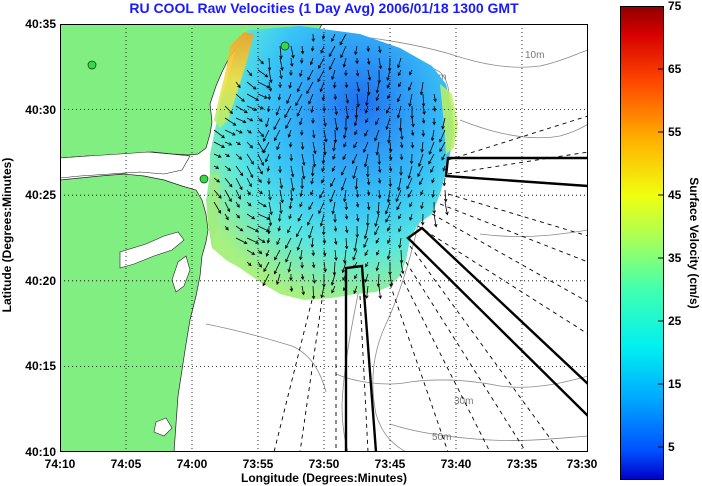 Image resolution: width=702 pixels, height=486 pixels. Describe the element at coordinates (323, 478) in the screenshot. I see `x-axis-label: Longitude (Degrees:Minutes)` at that location.